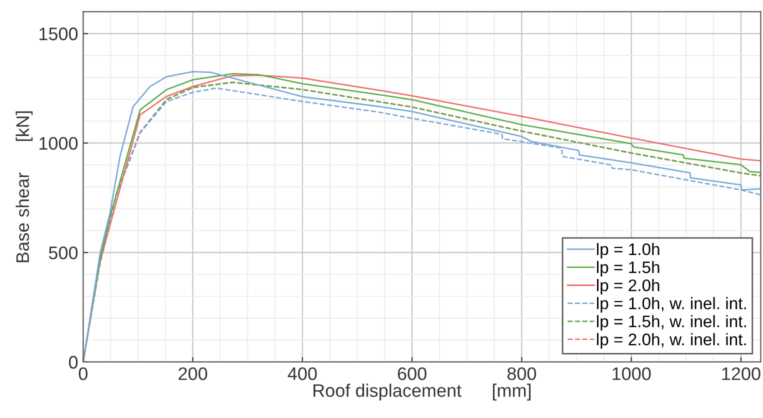  Describe the element at coordinates (631, 373) in the screenshot. I see `x-tick-label: 1000` at that location.